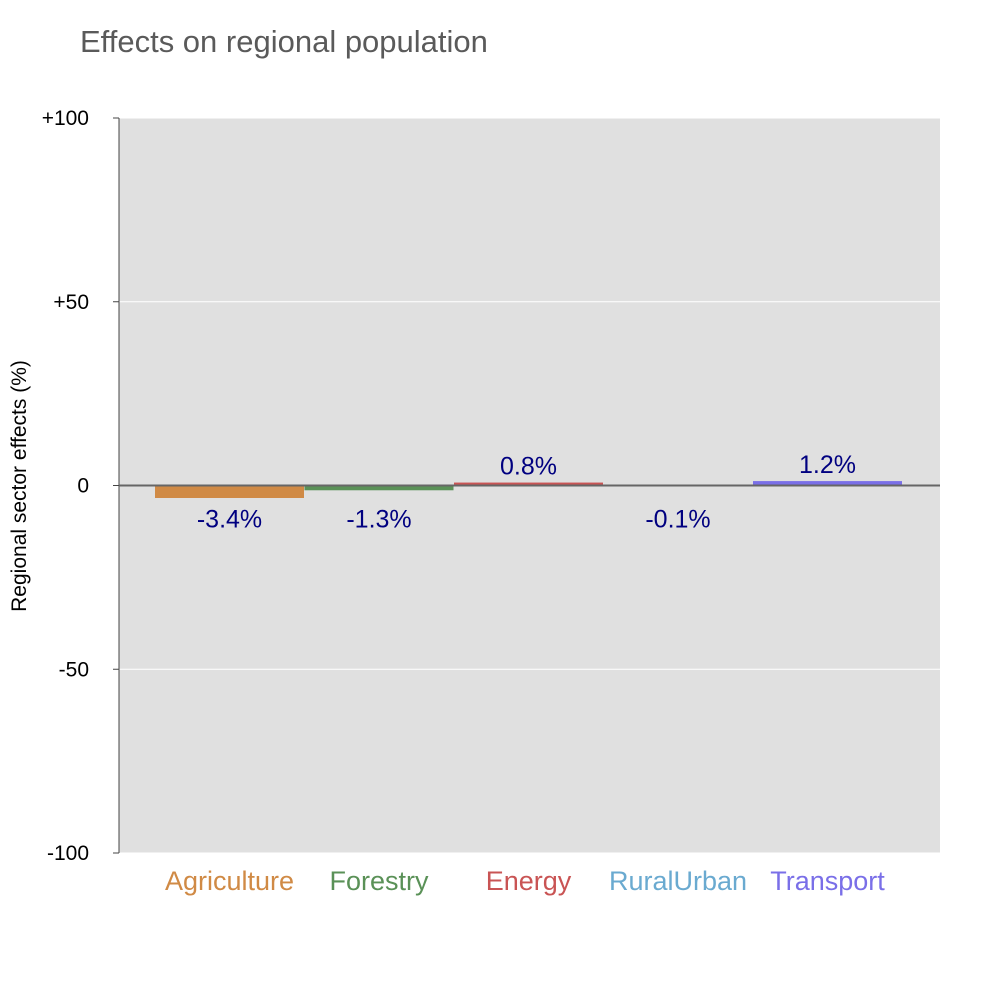 The image size is (1000, 1000). I want to click on x-category-label: Transport, so click(827, 881).